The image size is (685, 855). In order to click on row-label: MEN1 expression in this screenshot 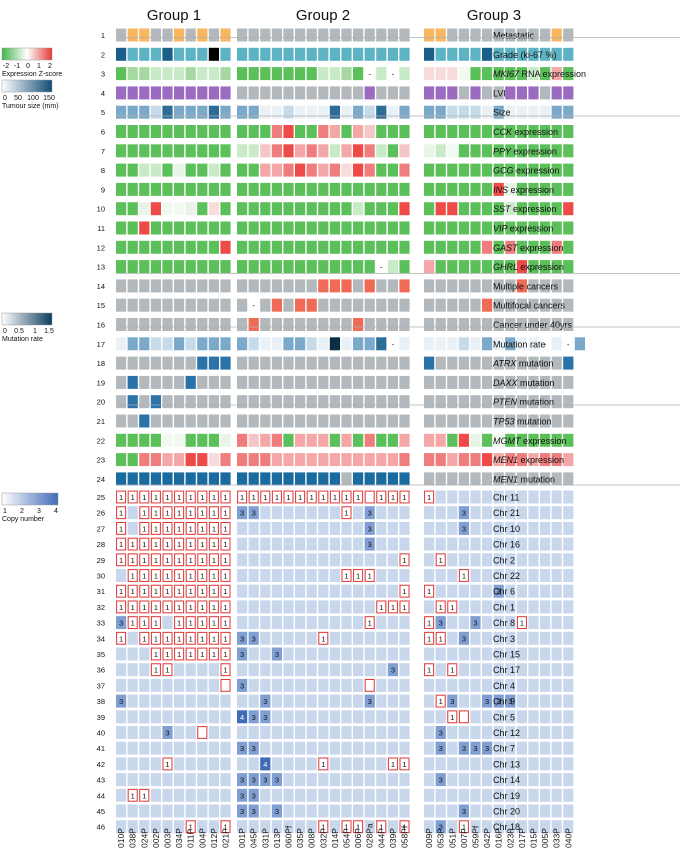, I will do `click(528, 460)`.